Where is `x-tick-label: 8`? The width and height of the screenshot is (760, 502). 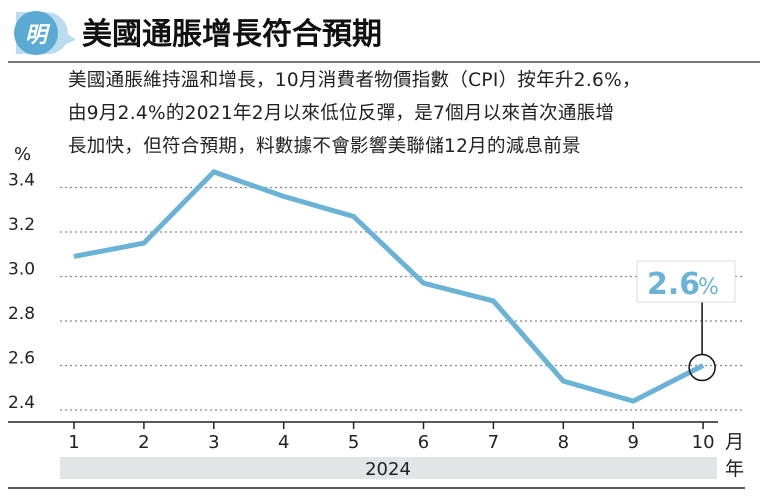 x-tick-label: 8 is located at coordinates (563, 442).